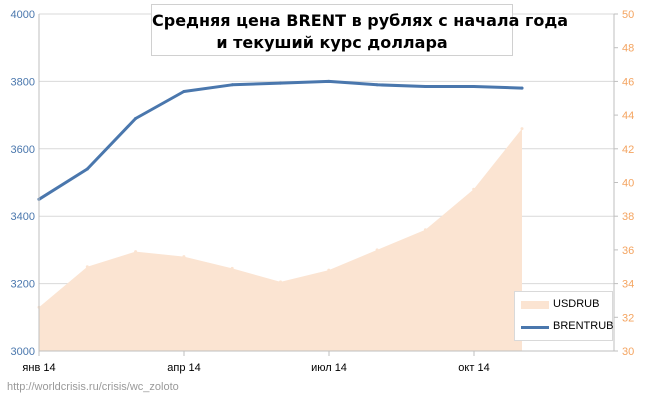  What do you see at coordinates (38, 368) in the screenshot?
I see `x-axis-tick-label: янв 14` at bounding box center [38, 368].